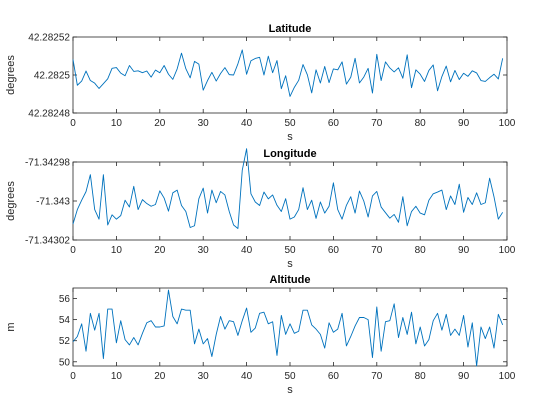  What do you see at coordinates (65, 320) in the screenshot?
I see `y-tick-label: 54` at bounding box center [65, 320].